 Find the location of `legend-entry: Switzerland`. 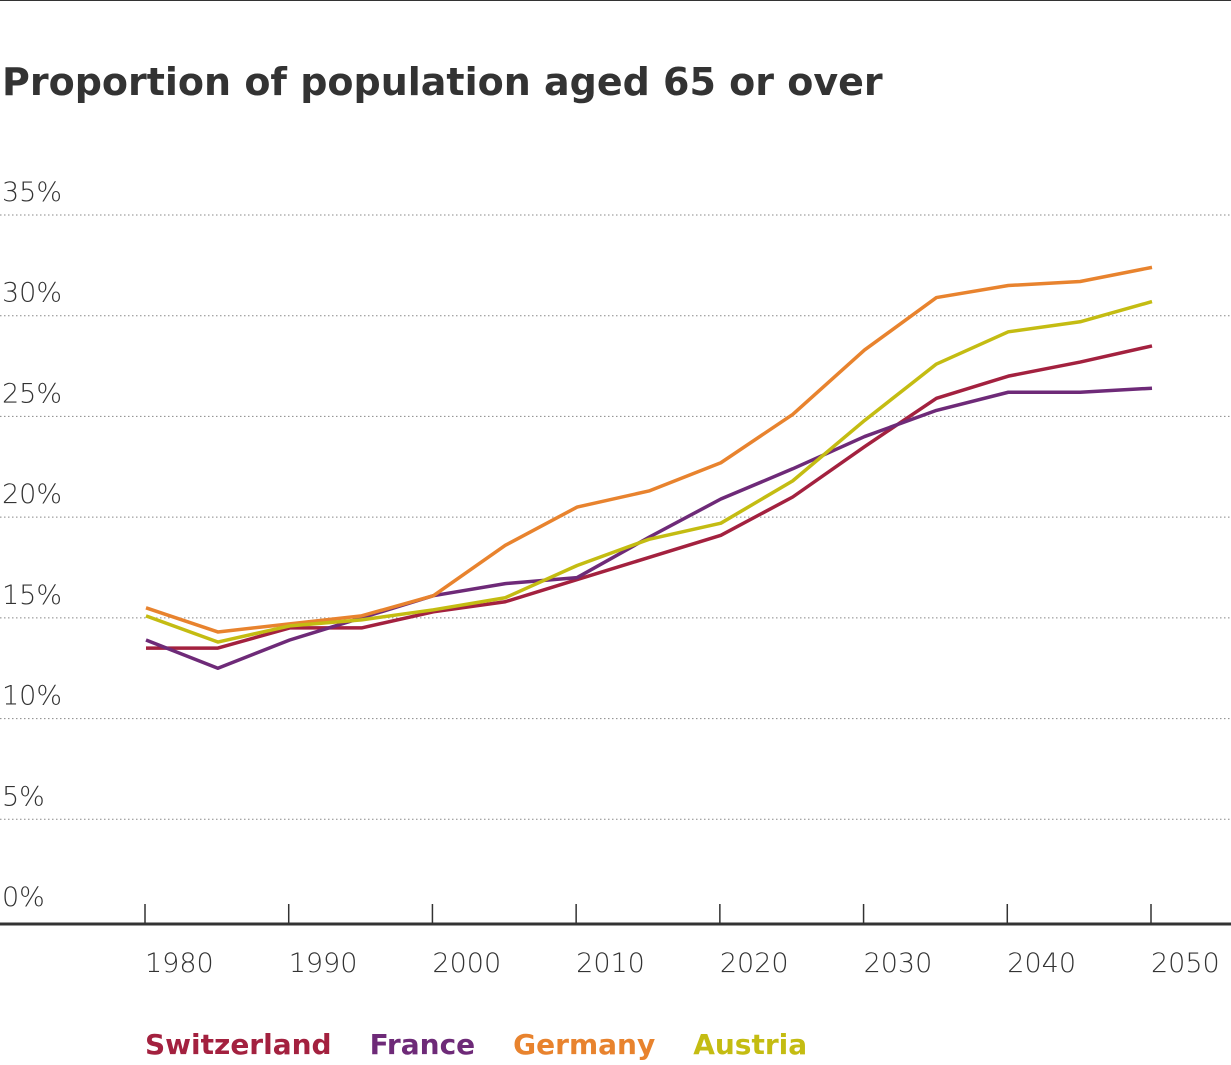

legend-entry: Switzerland is located at coordinates (238, 1044).